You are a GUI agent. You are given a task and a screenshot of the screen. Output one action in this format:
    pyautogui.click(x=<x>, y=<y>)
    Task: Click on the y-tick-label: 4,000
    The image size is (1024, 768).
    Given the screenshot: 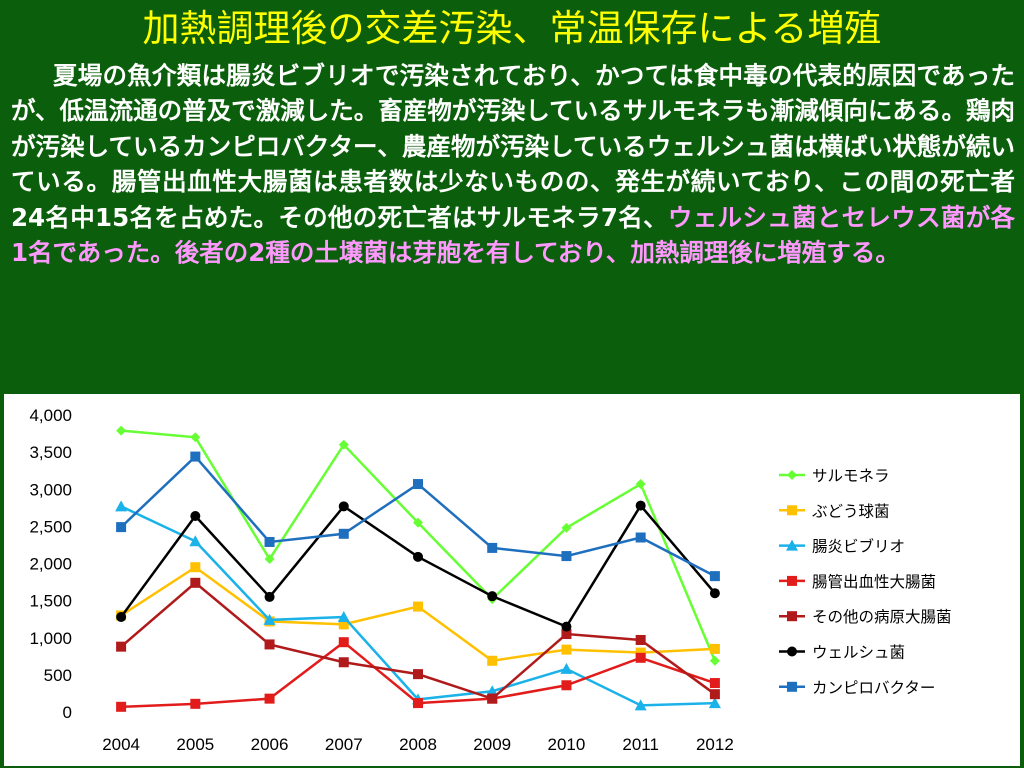 What is the action you would take?
    pyautogui.click(x=50, y=415)
    